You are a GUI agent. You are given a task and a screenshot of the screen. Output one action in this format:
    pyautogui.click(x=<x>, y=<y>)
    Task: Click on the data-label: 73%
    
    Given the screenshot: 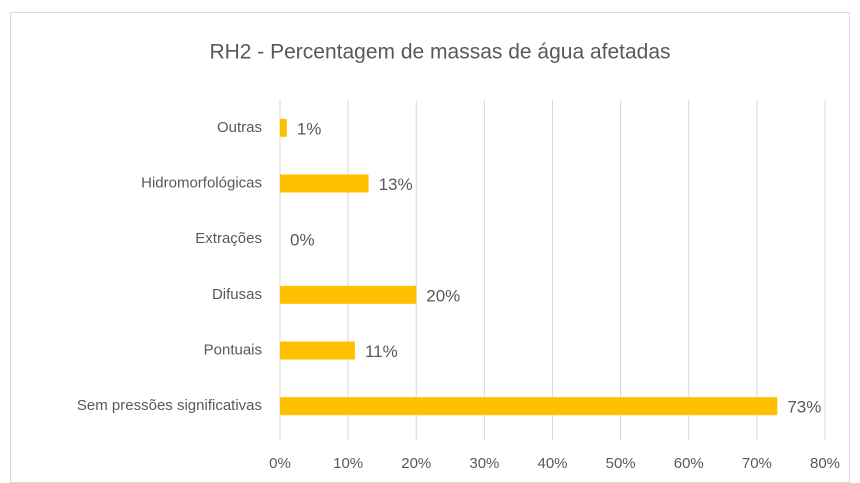 What is the action you would take?
    pyautogui.click(x=804, y=407)
    